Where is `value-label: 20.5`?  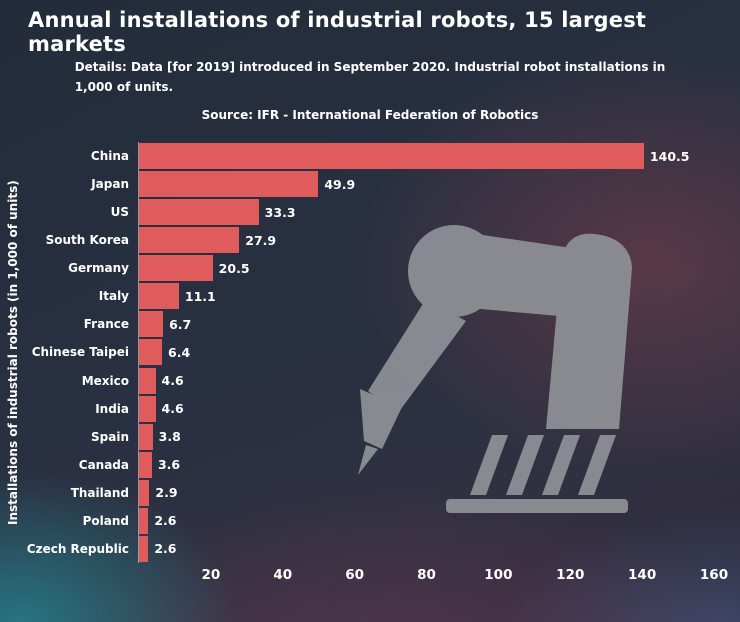 value-label: 20.5 is located at coordinates (234, 268).